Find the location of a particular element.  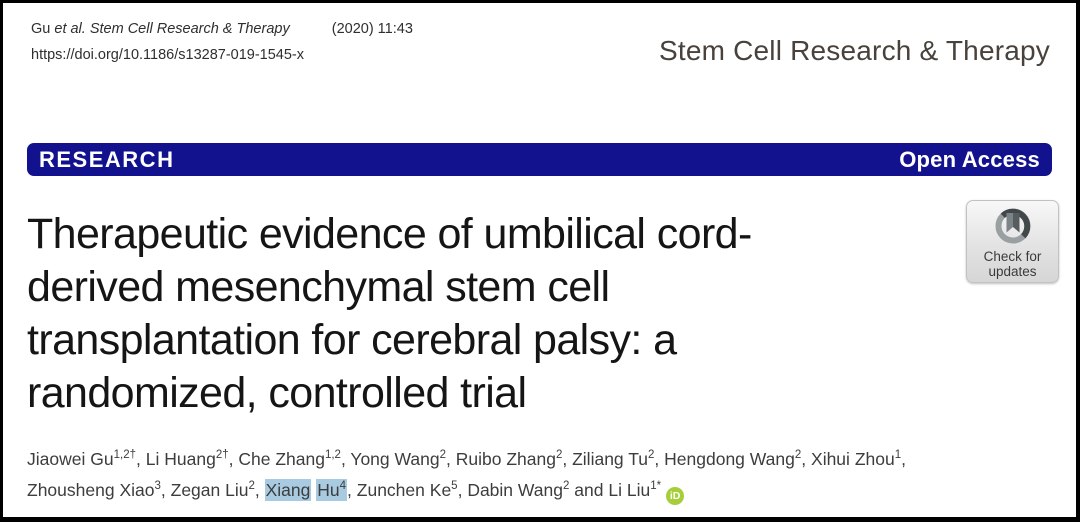

author-superscript: 1 is located at coordinates (898, 455).